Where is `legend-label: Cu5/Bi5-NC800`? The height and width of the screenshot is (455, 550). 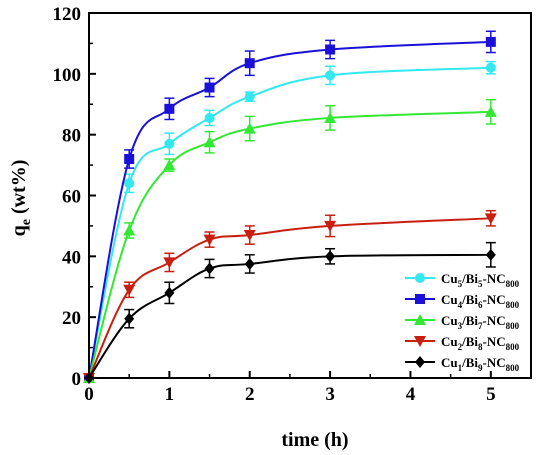
legend-label: Cu5/Bi5-NC800 is located at coordinates (480, 280).